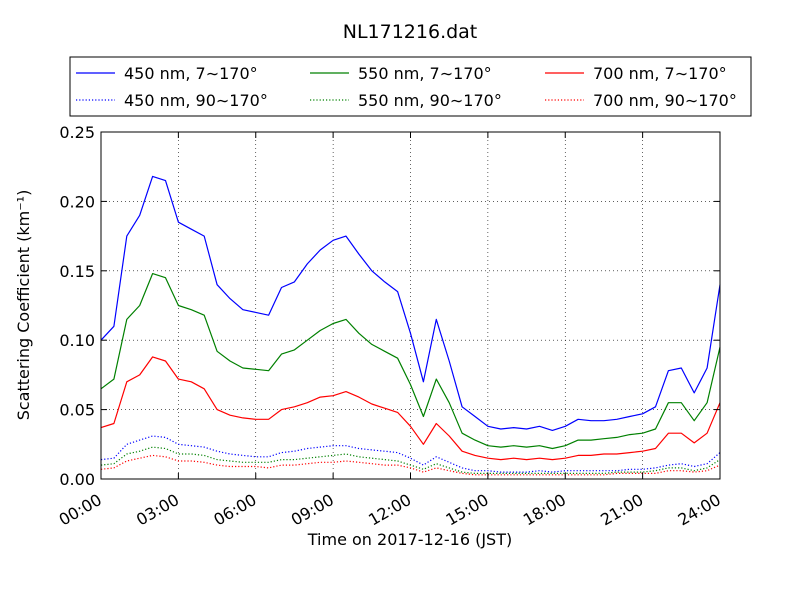 Image resolution: width=800 pixels, height=600 pixels. Describe the element at coordinates (409, 539) in the screenshot. I see `x-axis-label: Time on 2017-12-16 (JST)` at that location.